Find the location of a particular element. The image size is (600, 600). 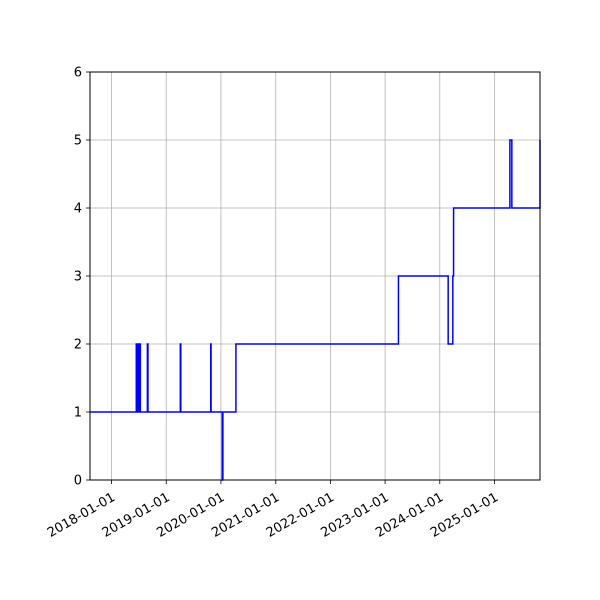

y-tick-label: 0 is located at coordinates (78, 481).